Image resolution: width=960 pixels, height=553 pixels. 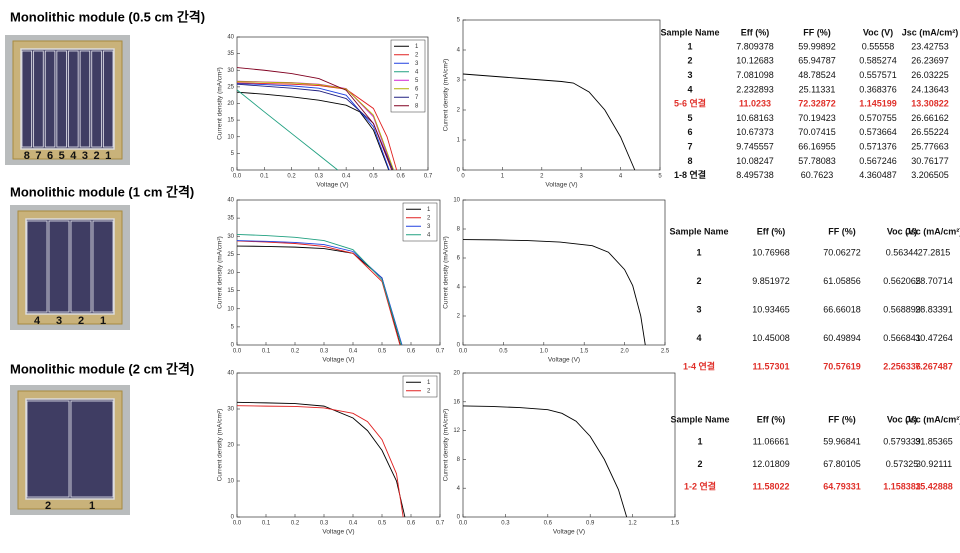 I want to click on legend-label: 5, so click(x=417, y=81).